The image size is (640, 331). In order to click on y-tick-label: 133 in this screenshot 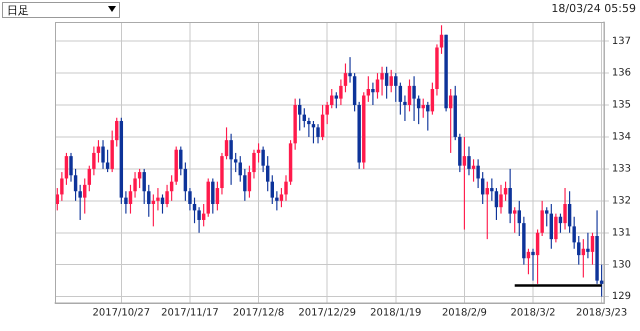, I will do `click(622, 168)`.